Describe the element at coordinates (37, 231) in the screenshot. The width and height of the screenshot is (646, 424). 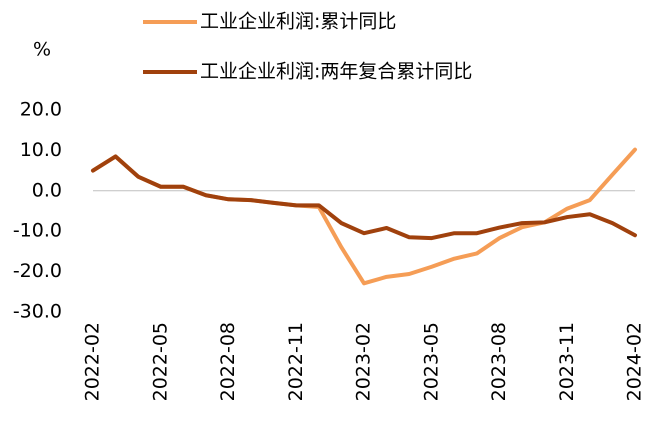
I see `y-tick-label: -10.0` at that location.